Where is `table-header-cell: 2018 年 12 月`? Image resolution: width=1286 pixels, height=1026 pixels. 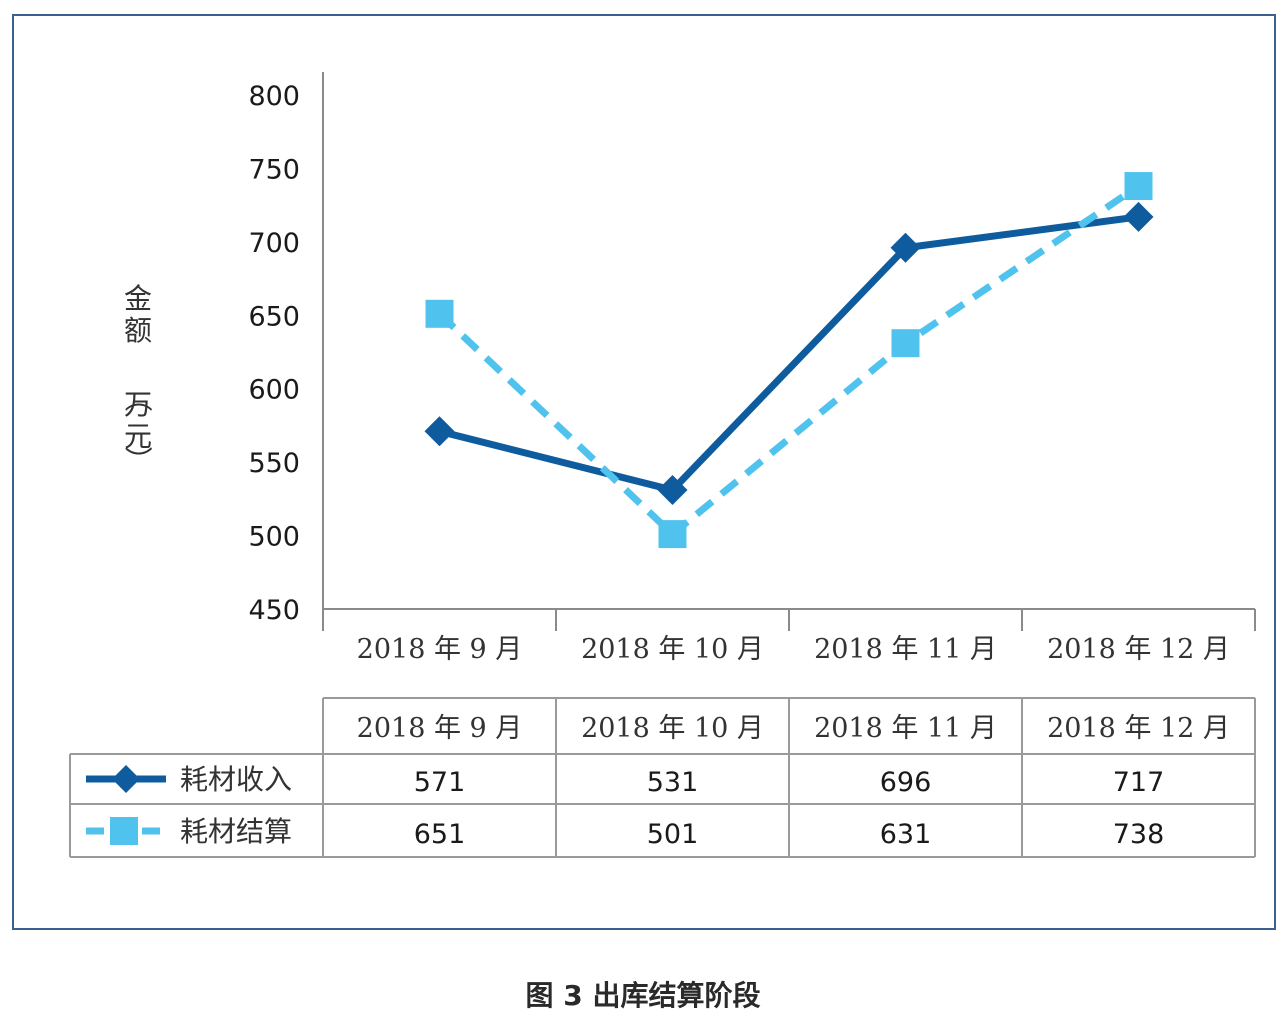 table-header-cell: 2018 年 12 月 is located at coordinates (1138, 728).